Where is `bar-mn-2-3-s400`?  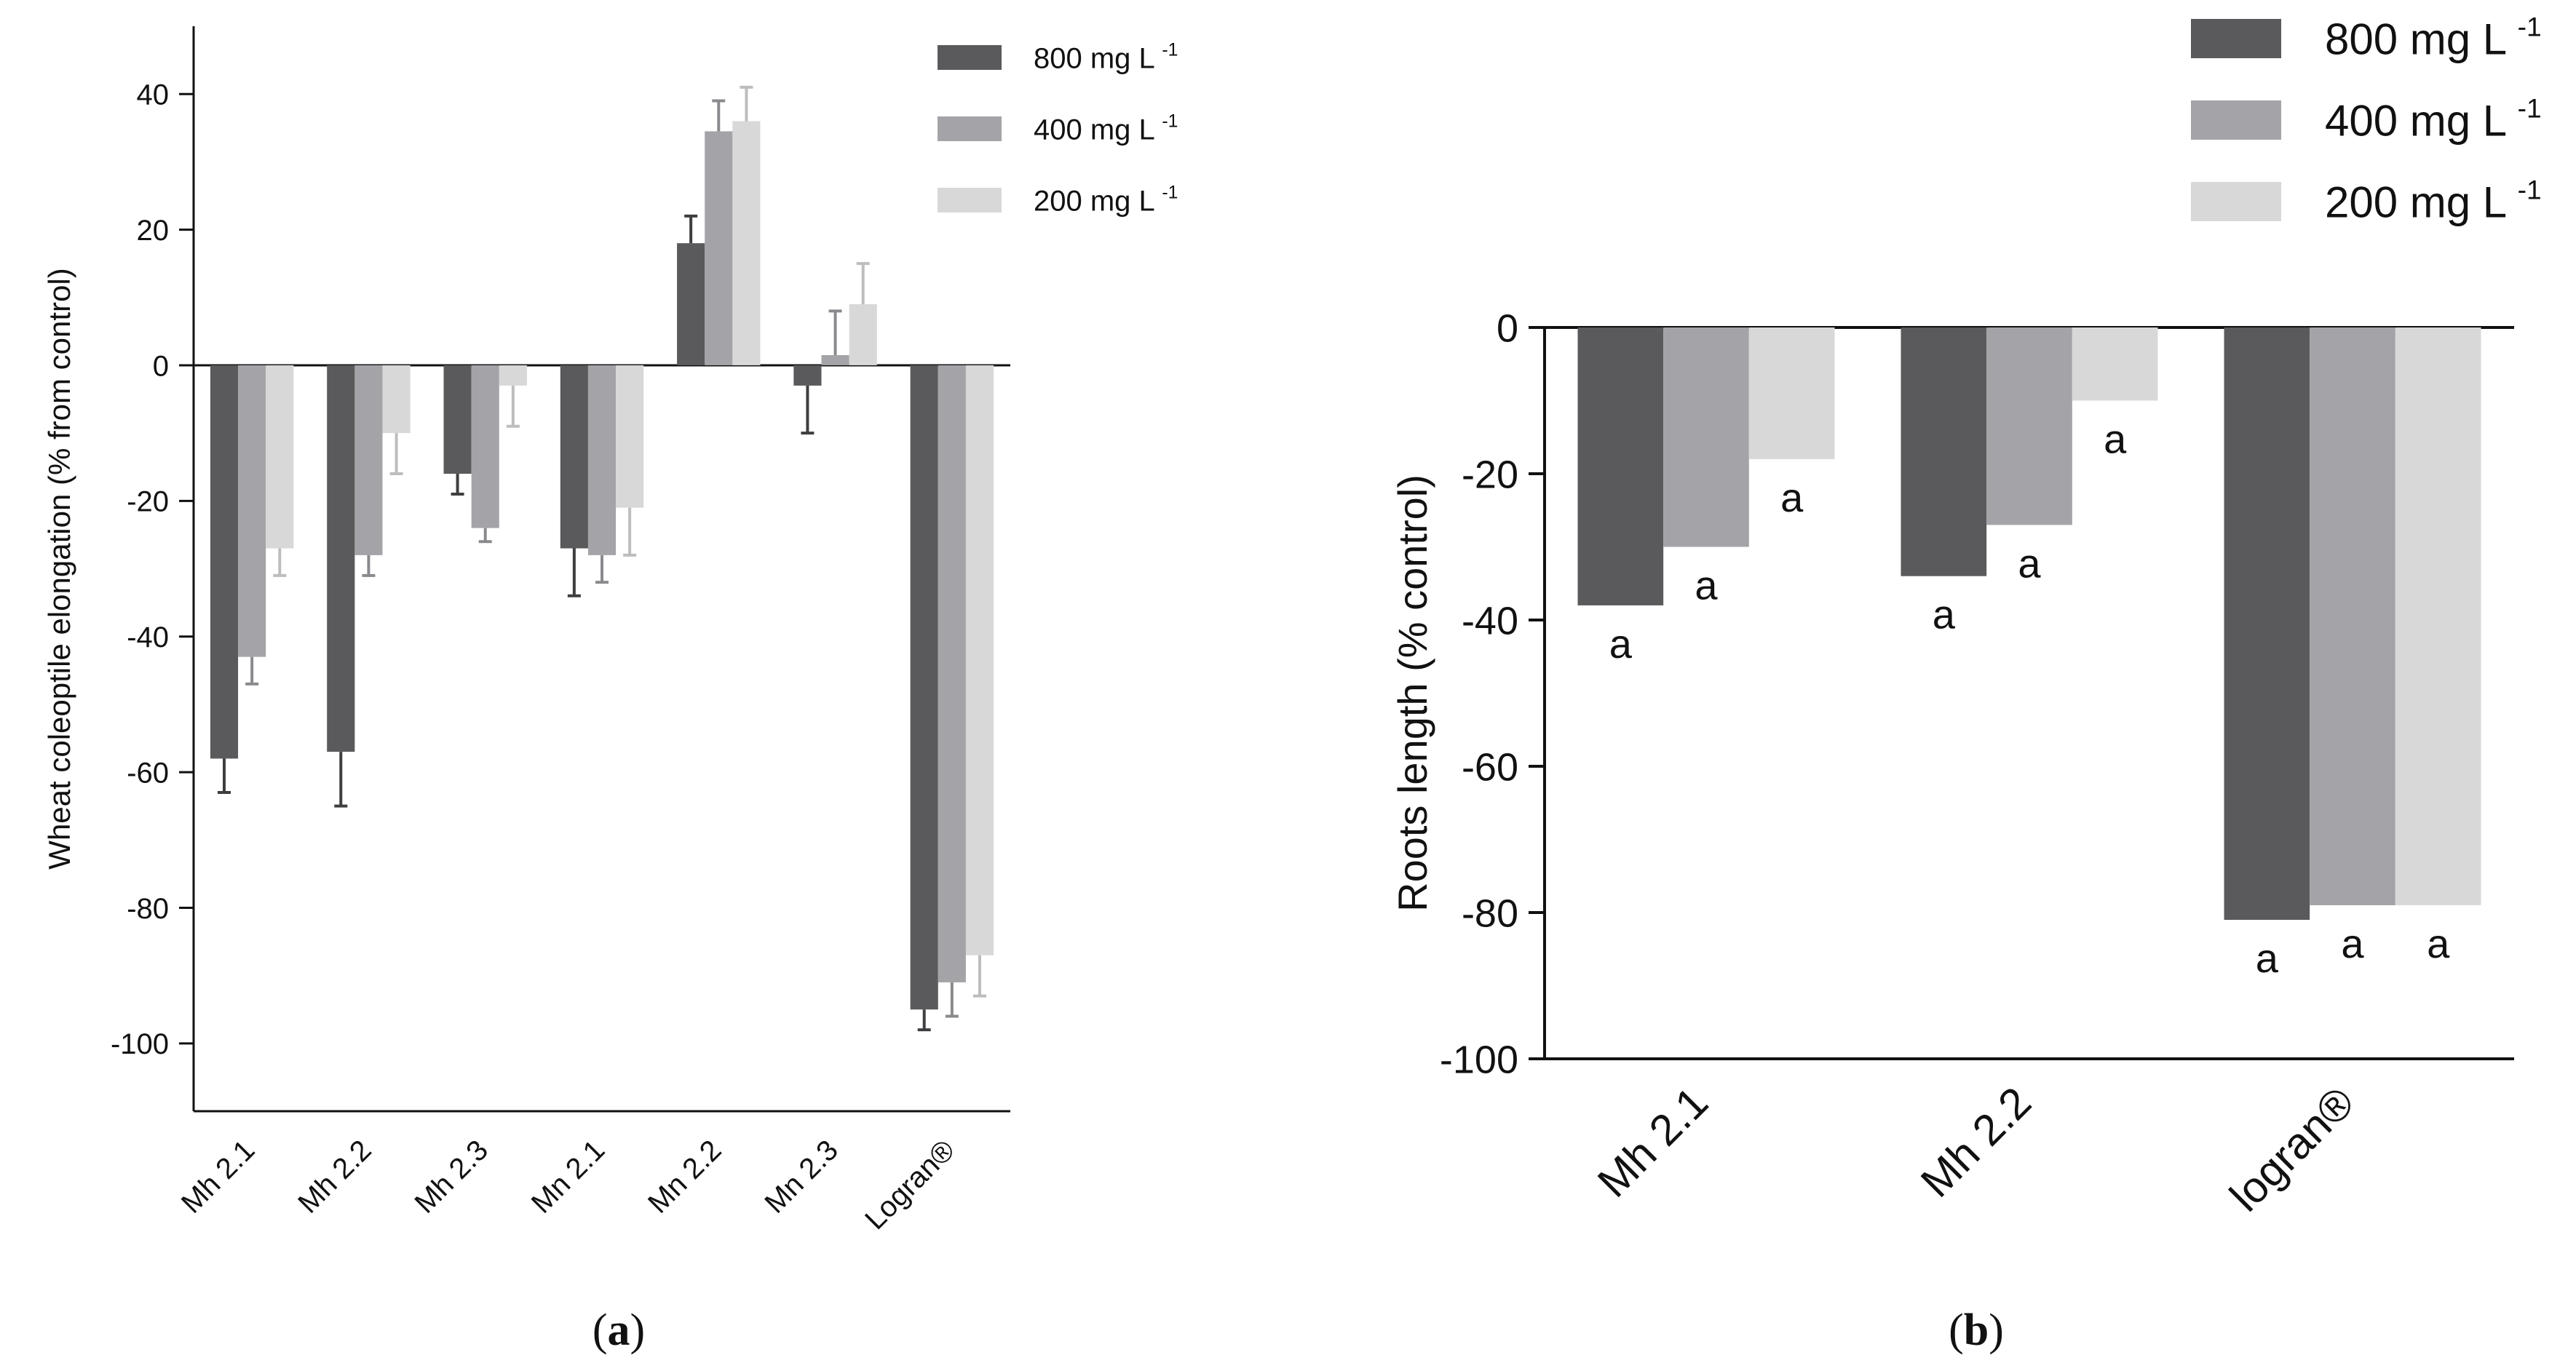
bar-mn-2-3-s400 is located at coordinates (835, 359).